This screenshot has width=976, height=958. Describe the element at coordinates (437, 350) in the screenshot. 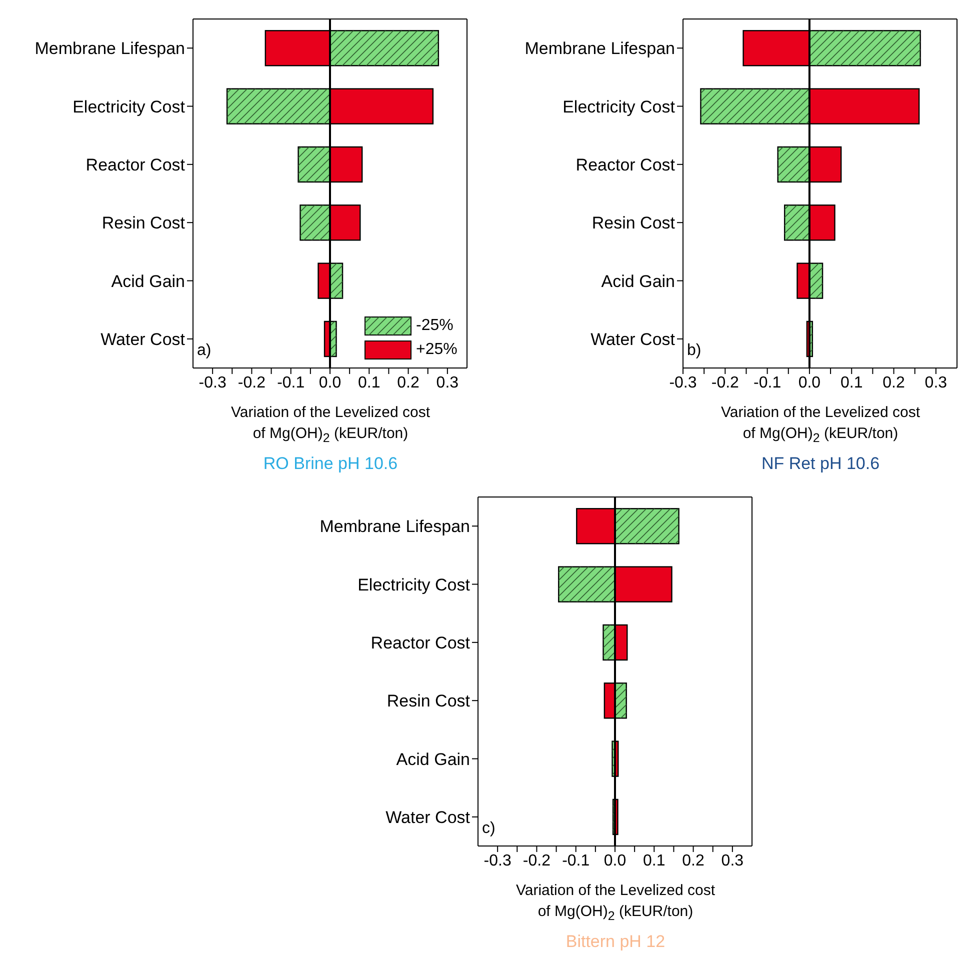

I see `legend-label: +25%` at that location.